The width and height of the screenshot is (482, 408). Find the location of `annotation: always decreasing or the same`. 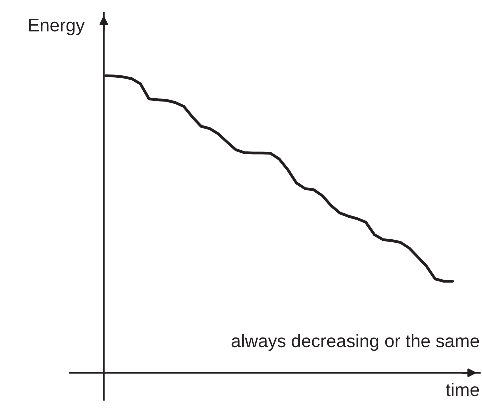

annotation: always decreasing or the same is located at coordinates (356, 343).